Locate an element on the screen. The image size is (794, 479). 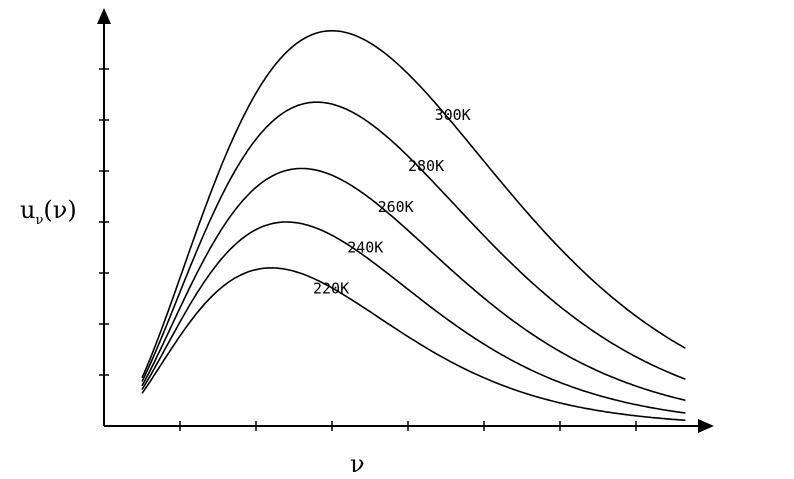
x-axis is located at coordinates (409, 426).